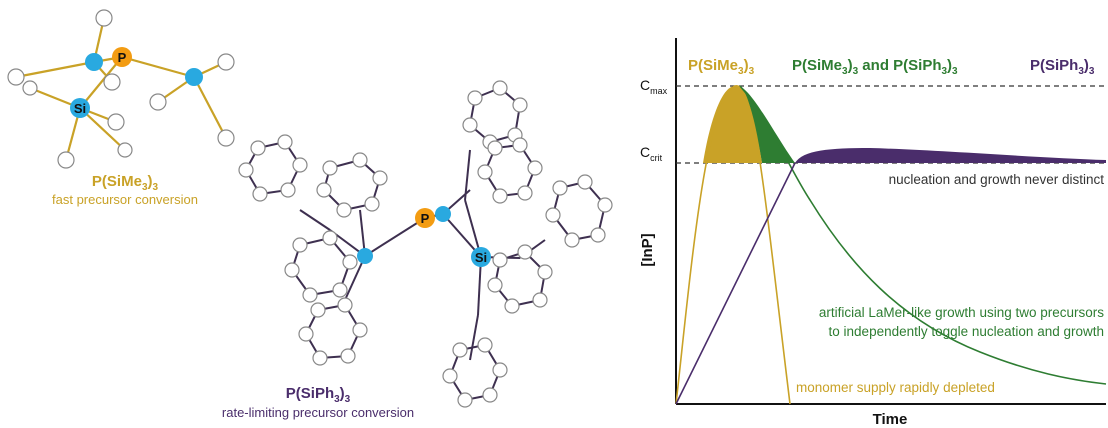 The height and width of the screenshot is (428, 1108). I want to click on molecule-large-p-label: P, so click(425, 218).